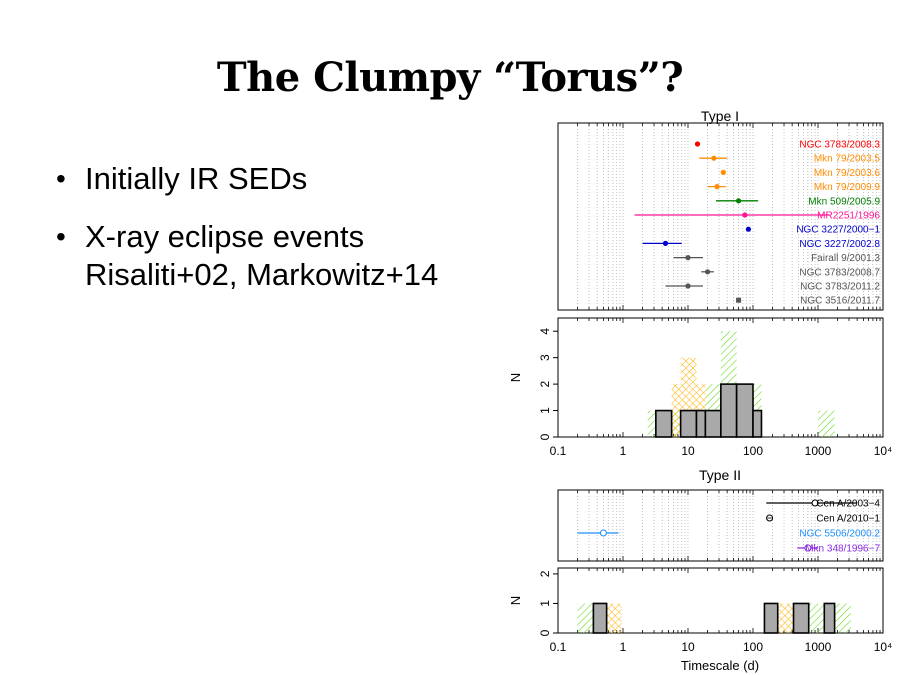 Image resolution: width=900 pixels, height=675 pixels. What do you see at coordinates (847, 173) in the screenshot?
I see `series-label: Mkn 79/2003.6` at bounding box center [847, 173].